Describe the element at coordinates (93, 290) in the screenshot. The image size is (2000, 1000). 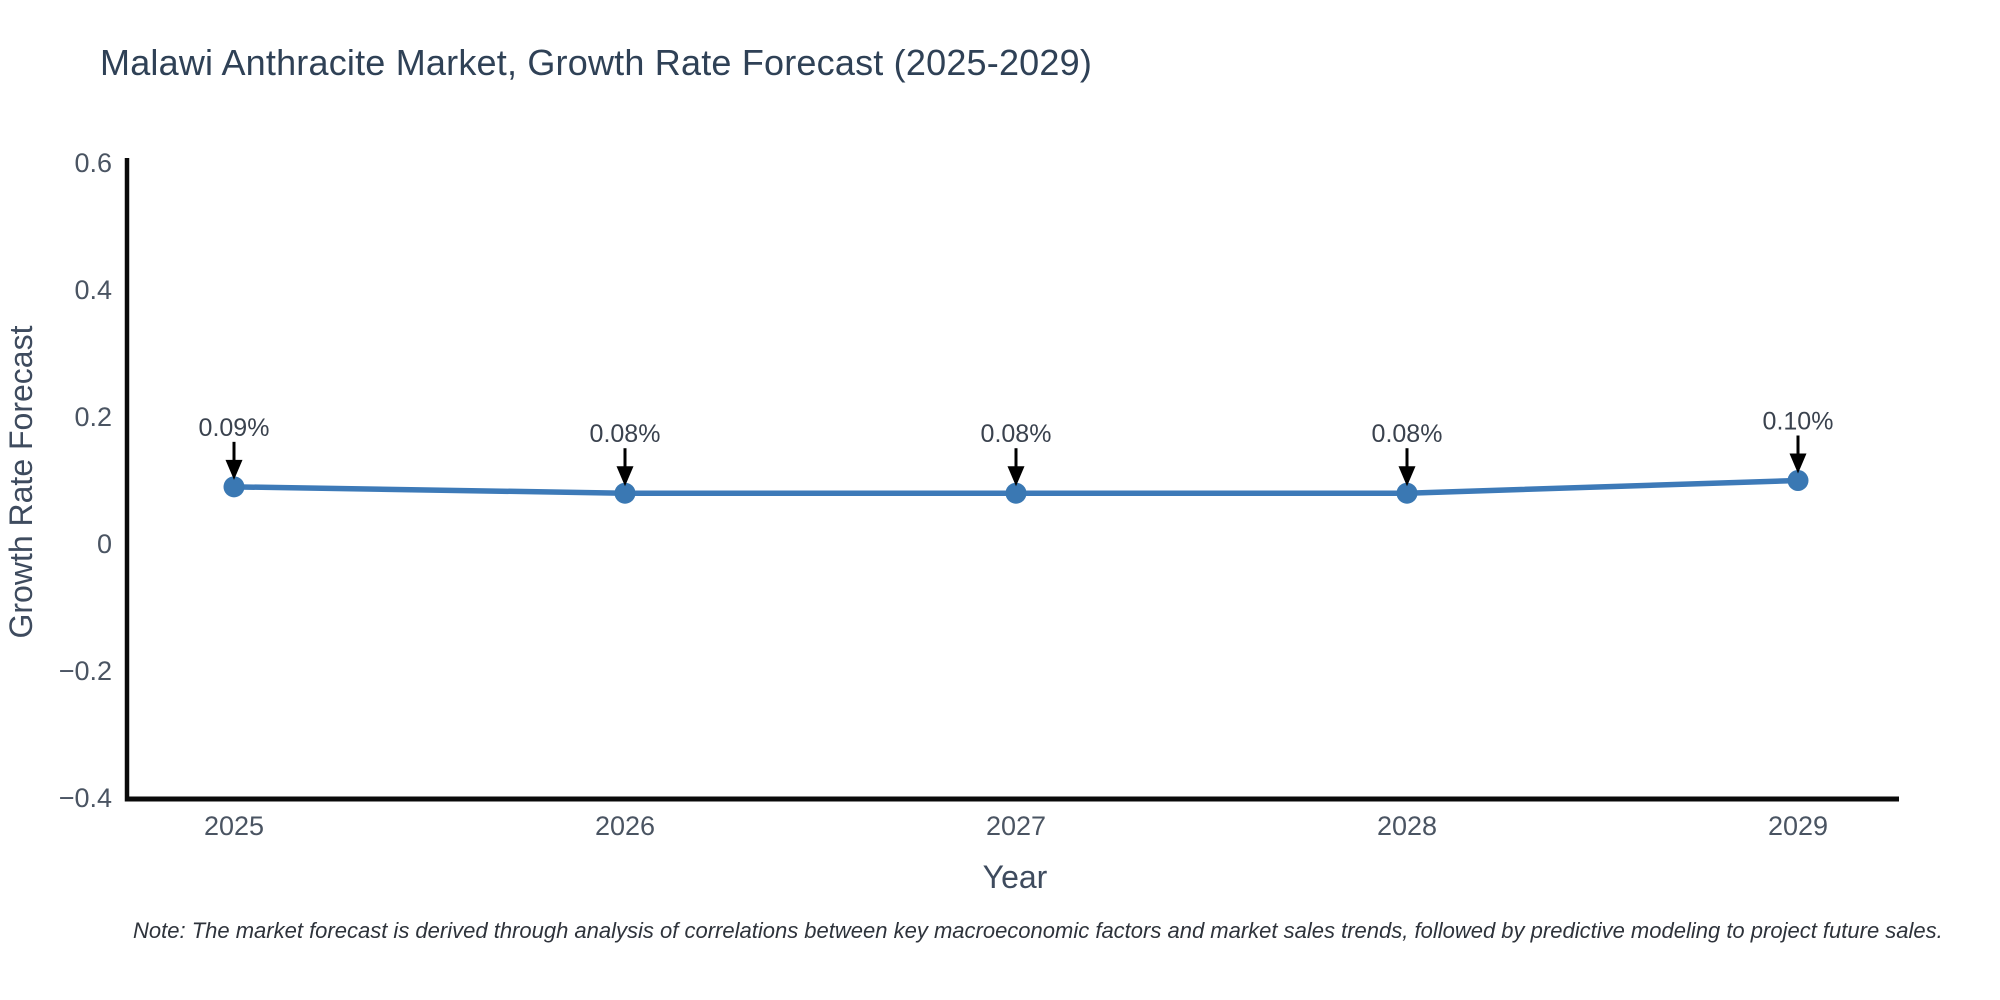
I see `y-tick-label: 0.4` at that location.